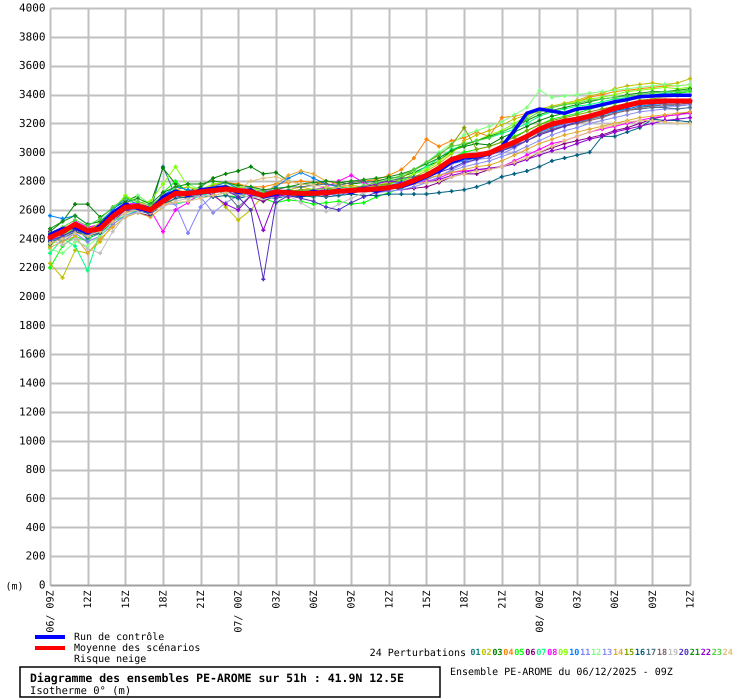 This screenshot has height=700, width=740. I want to click on text: 09, so click(563, 653).